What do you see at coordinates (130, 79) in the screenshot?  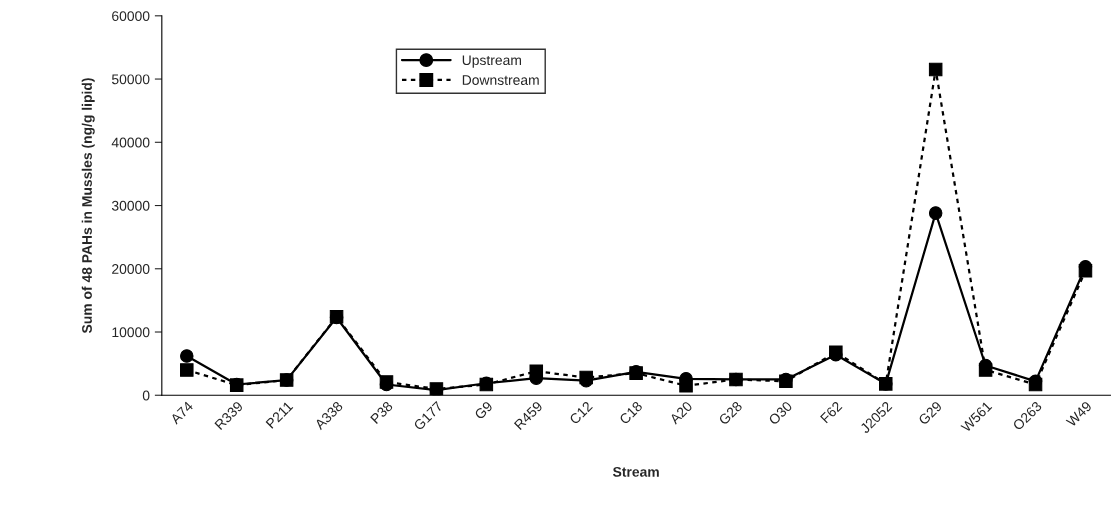 I see `y-tick-label: 50000` at bounding box center [130, 79].